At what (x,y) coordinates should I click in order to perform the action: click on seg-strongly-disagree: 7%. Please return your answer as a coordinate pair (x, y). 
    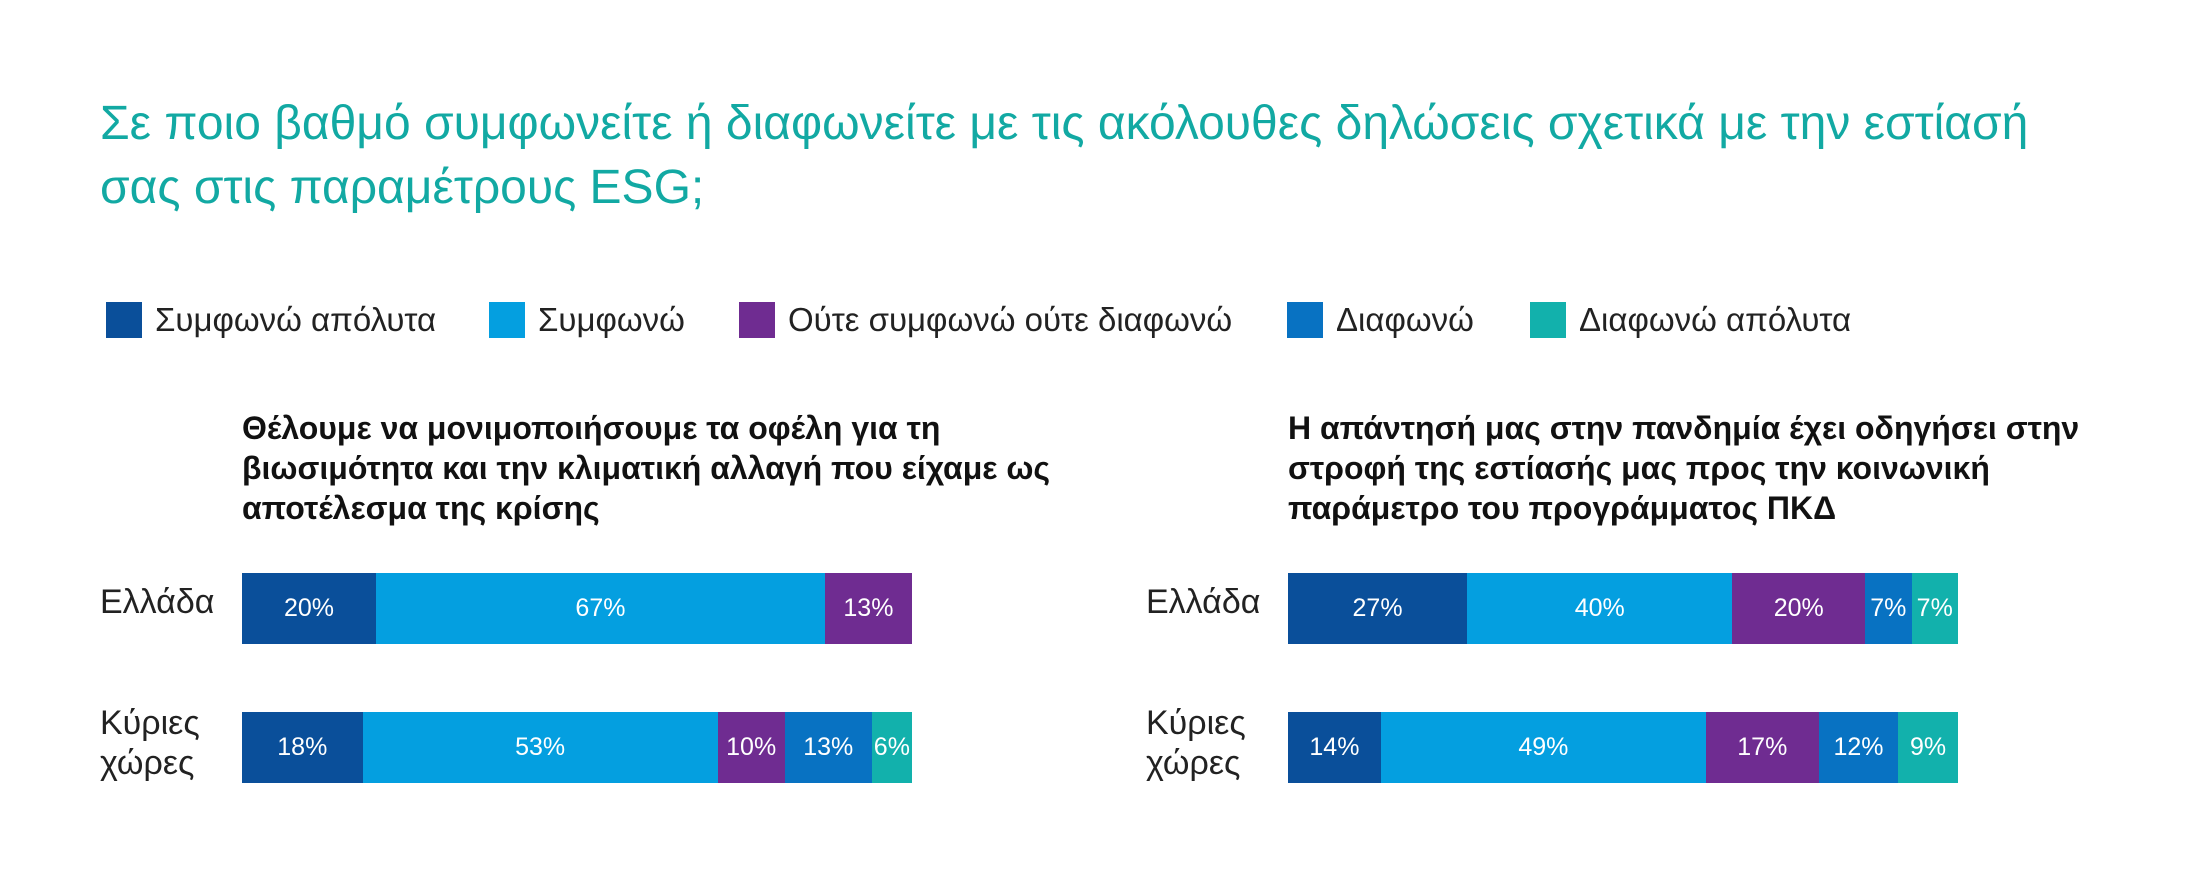
    Looking at the image, I should click on (1934, 608).